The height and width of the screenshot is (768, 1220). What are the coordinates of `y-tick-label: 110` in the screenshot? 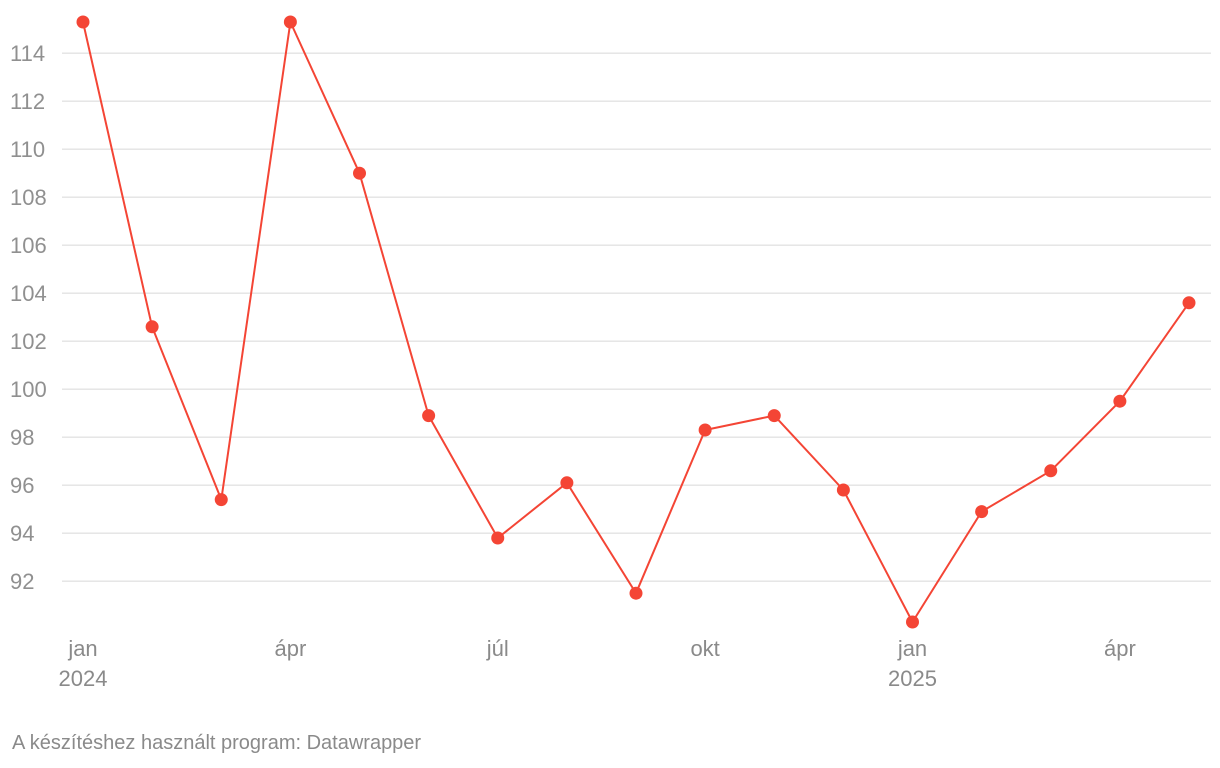 It's located at (27, 149).